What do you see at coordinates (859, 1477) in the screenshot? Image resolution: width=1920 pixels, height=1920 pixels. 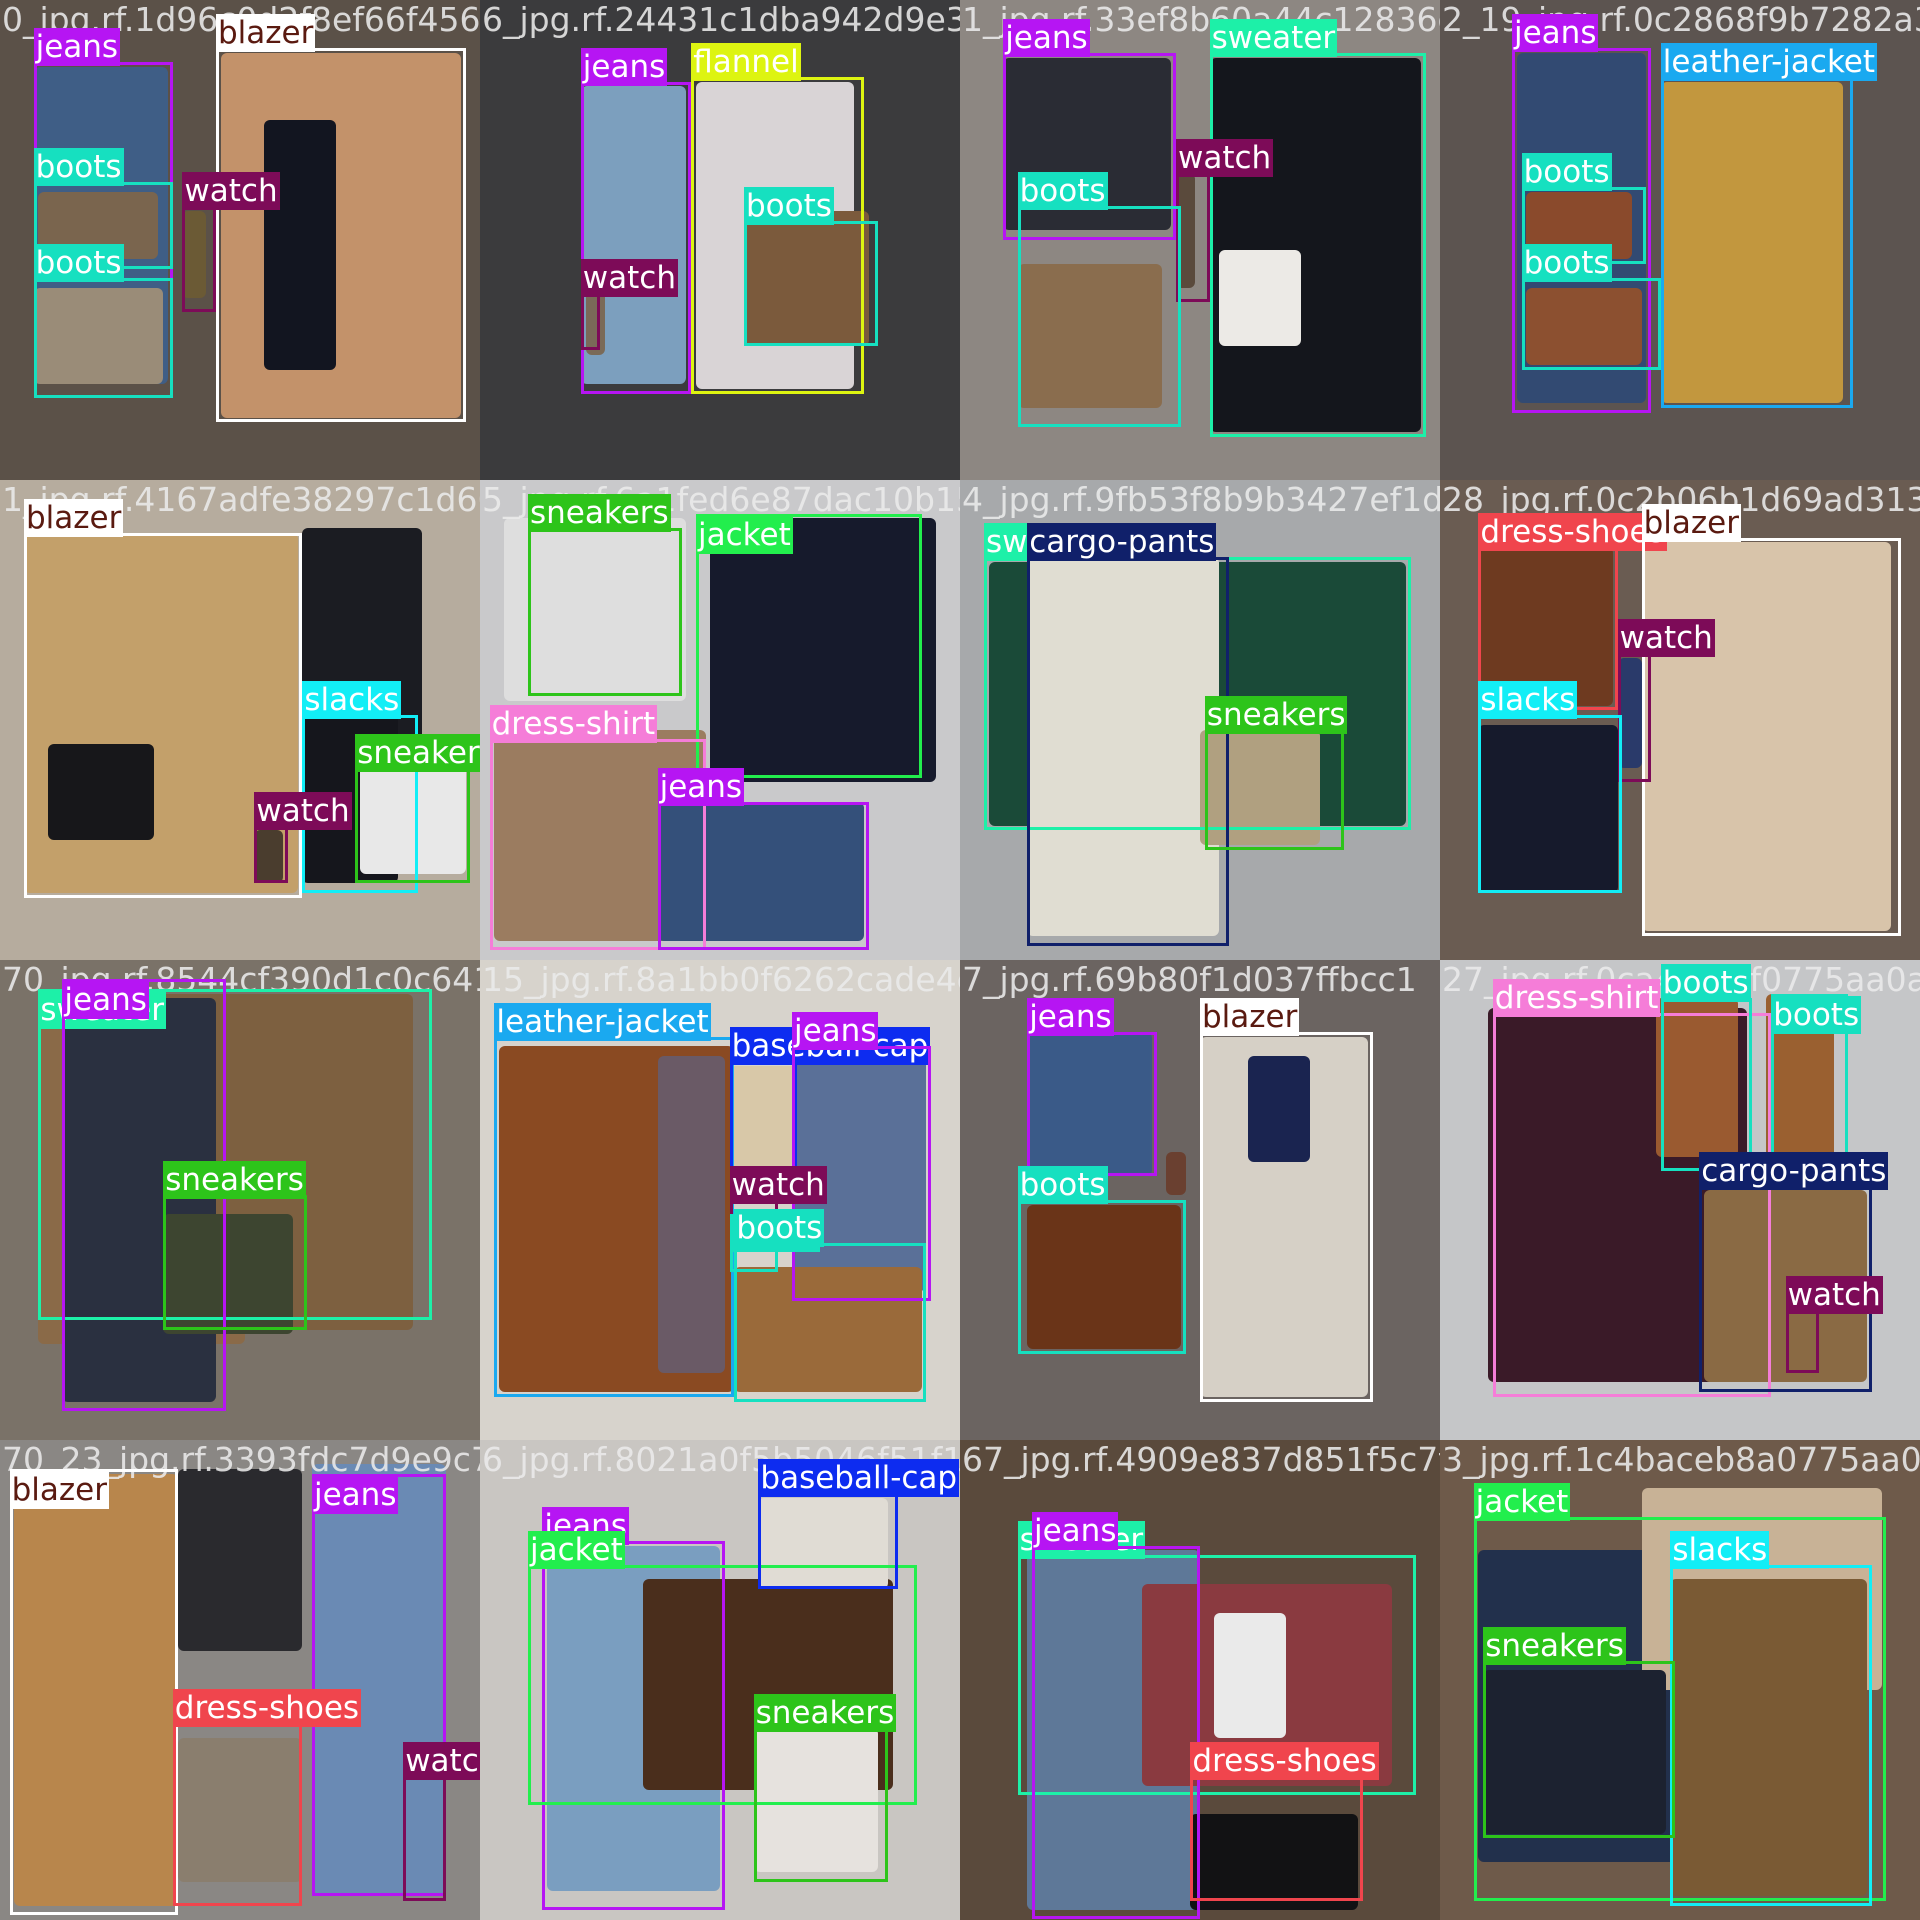 I see `detection-label: baseball-cap` at bounding box center [859, 1477].